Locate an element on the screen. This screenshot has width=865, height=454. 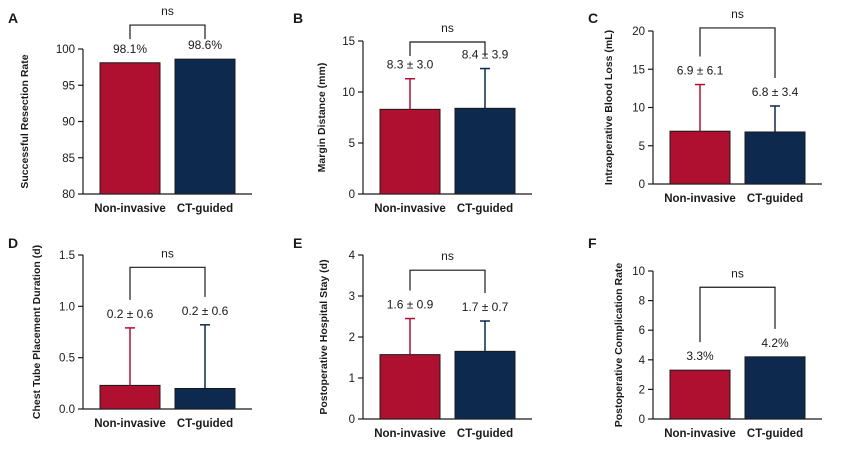
data-label: 98.6% is located at coordinates (205, 45).